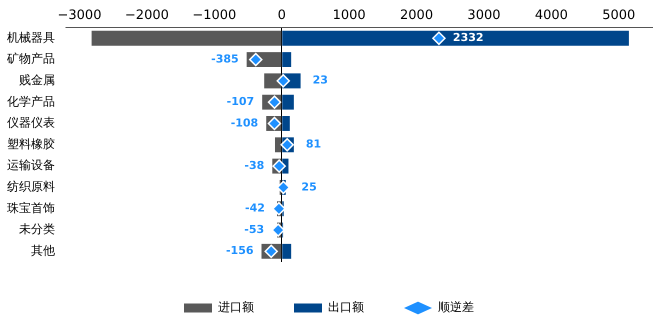  What do you see at coordinates (240, 101) in the screenshot?
I see `data-label: -107` at bounding box center [240, 101].